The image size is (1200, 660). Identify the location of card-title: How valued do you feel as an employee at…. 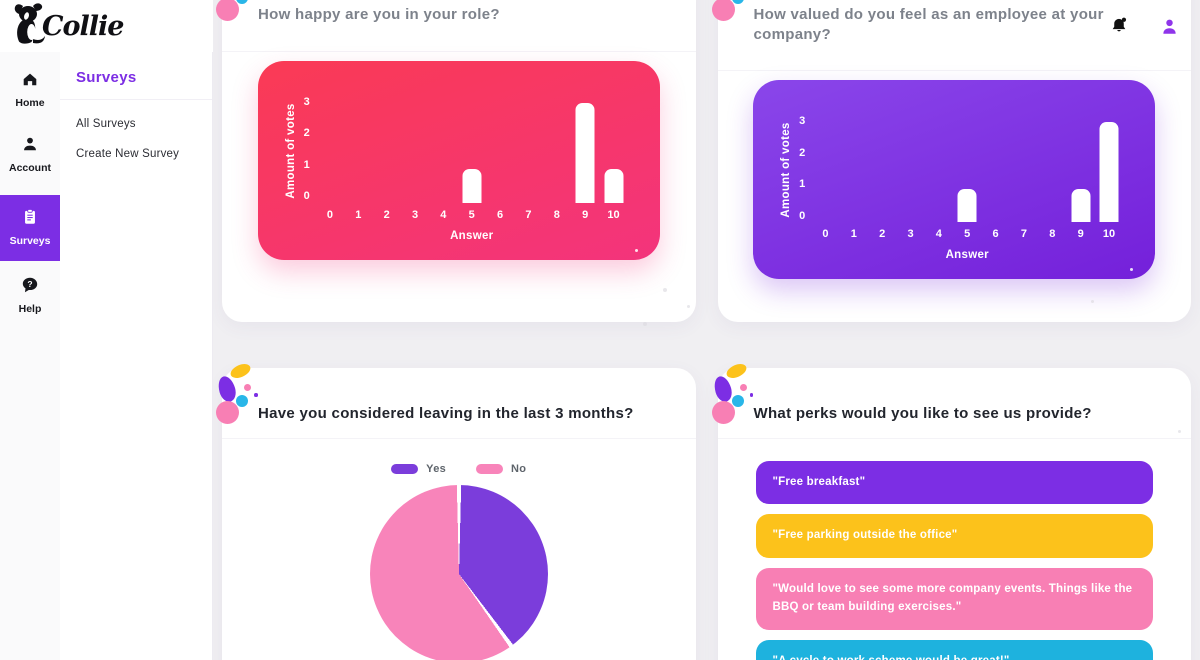
(928, 24).